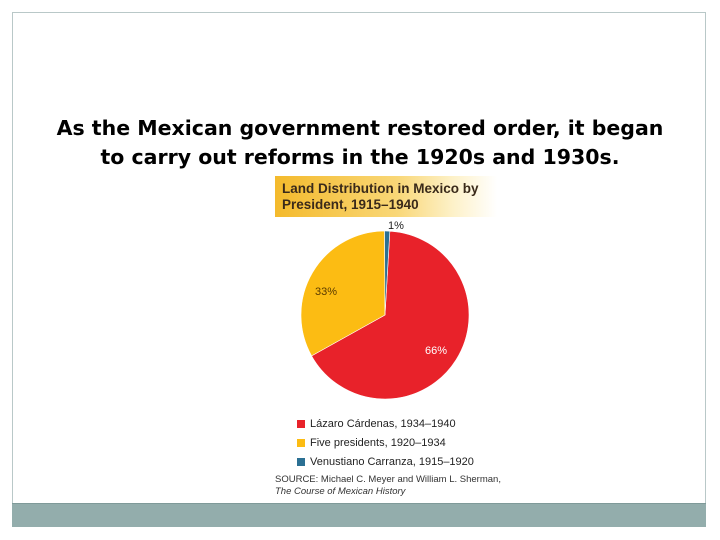  What do you see at coordinates (301, 461) in the screenshot?
I see `legend-swatch-carranza` at bounding box center [301, 461].